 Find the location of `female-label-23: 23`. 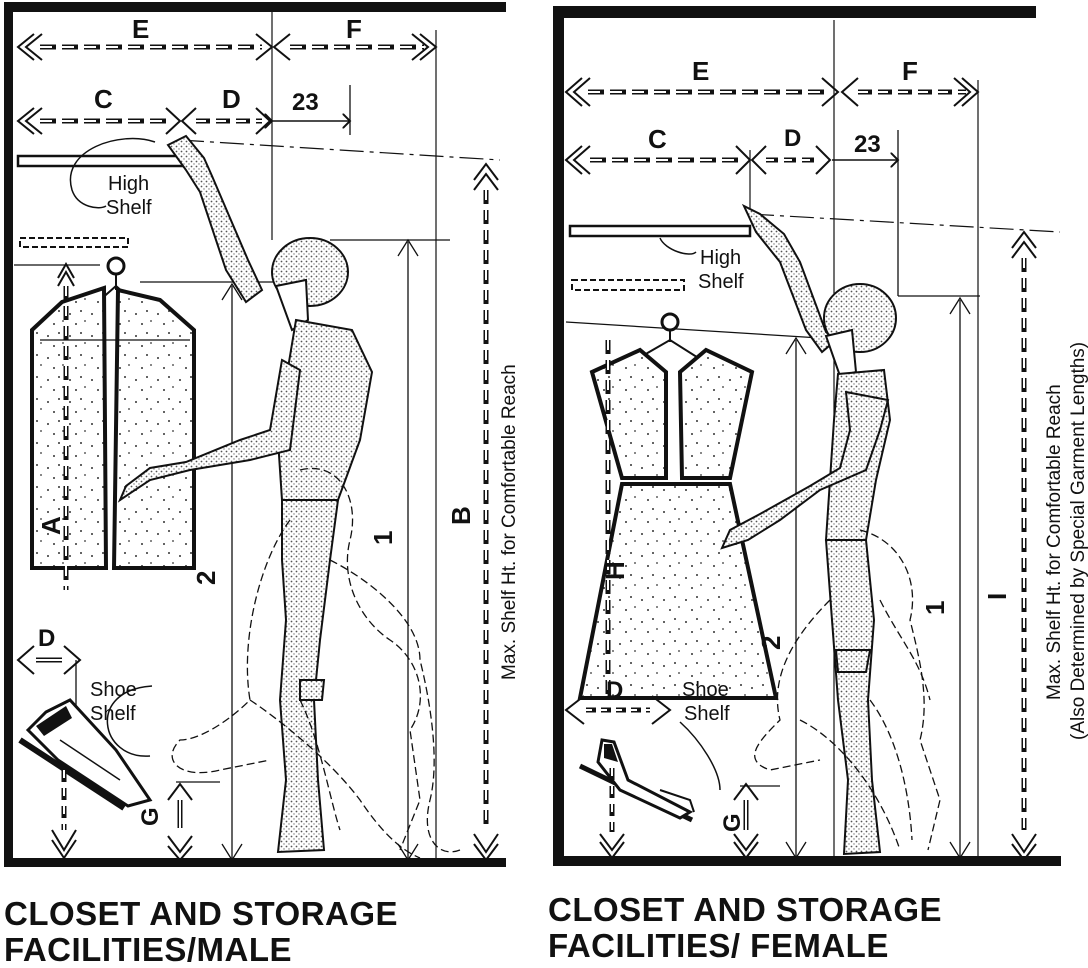

female-label-23: 23 is located at coordinates (867, 144).